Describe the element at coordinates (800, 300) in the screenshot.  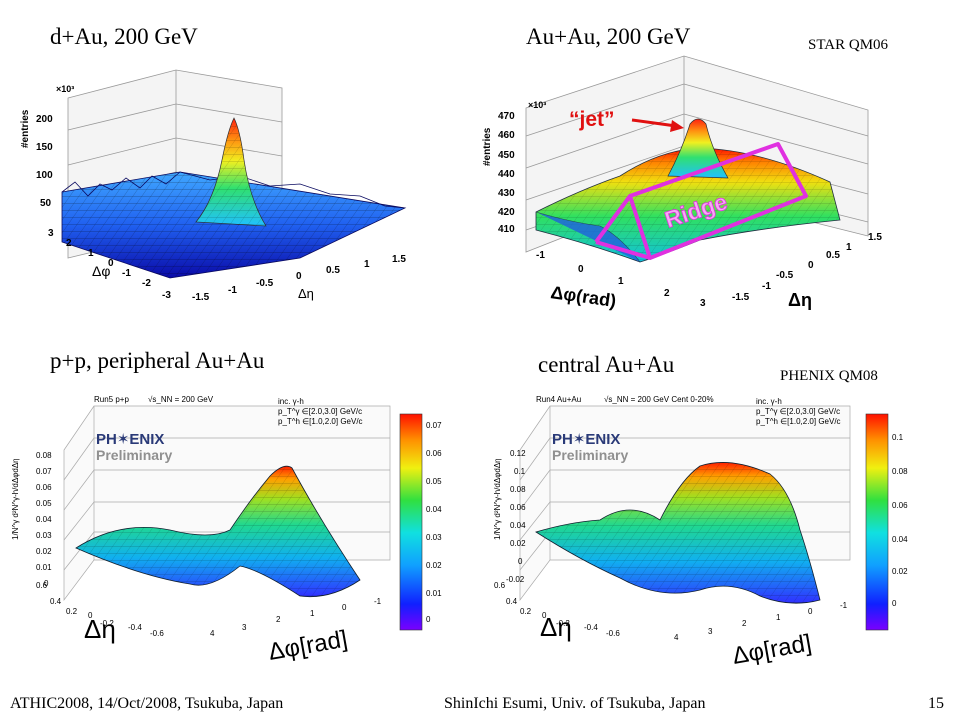
I see `etalabel-auau: Δη` at that location.